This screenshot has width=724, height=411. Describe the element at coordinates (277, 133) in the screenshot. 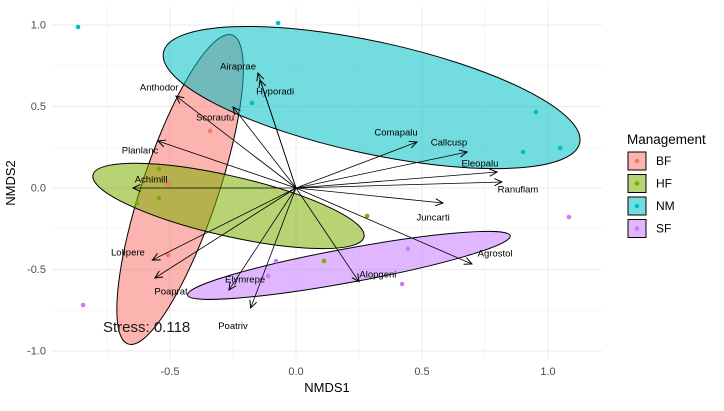

I see `species-arrow-hyporadi` at that location.